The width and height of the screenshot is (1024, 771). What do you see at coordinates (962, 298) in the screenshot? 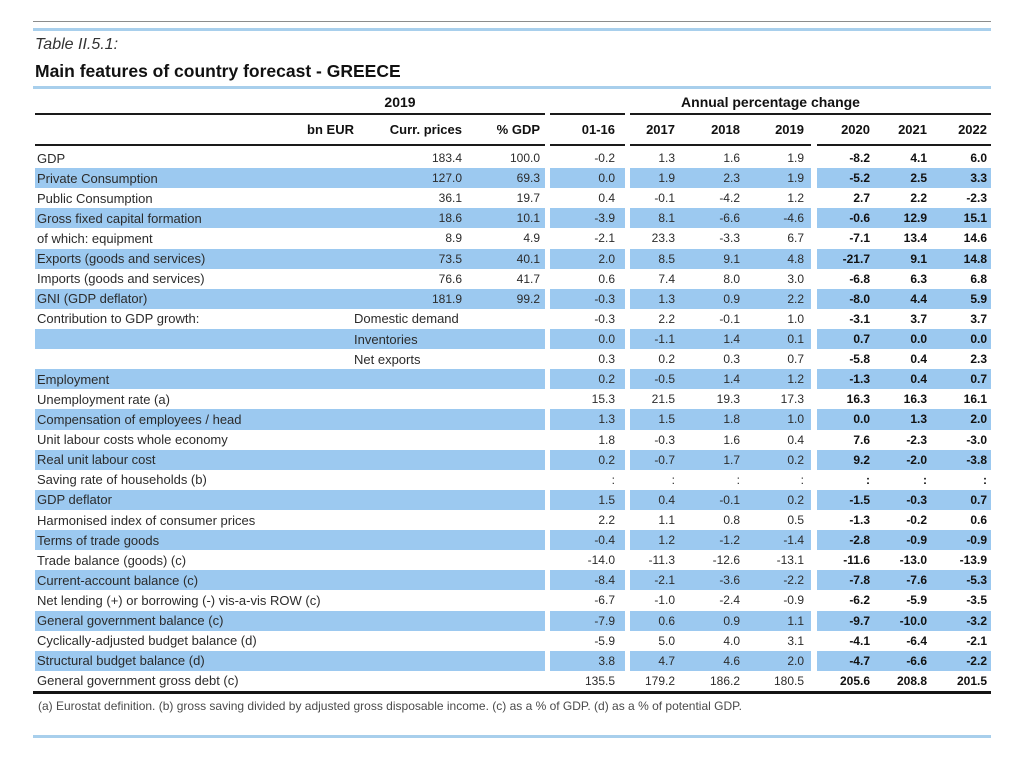
I see `cell-2022: 5.9` at bounding box center [962, 298].